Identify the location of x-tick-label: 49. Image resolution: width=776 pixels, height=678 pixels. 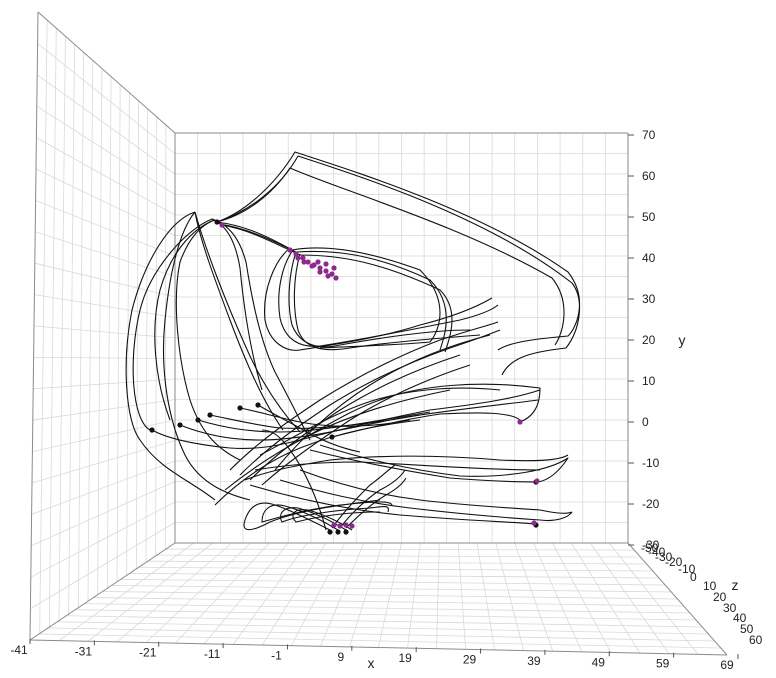
(599, 662).